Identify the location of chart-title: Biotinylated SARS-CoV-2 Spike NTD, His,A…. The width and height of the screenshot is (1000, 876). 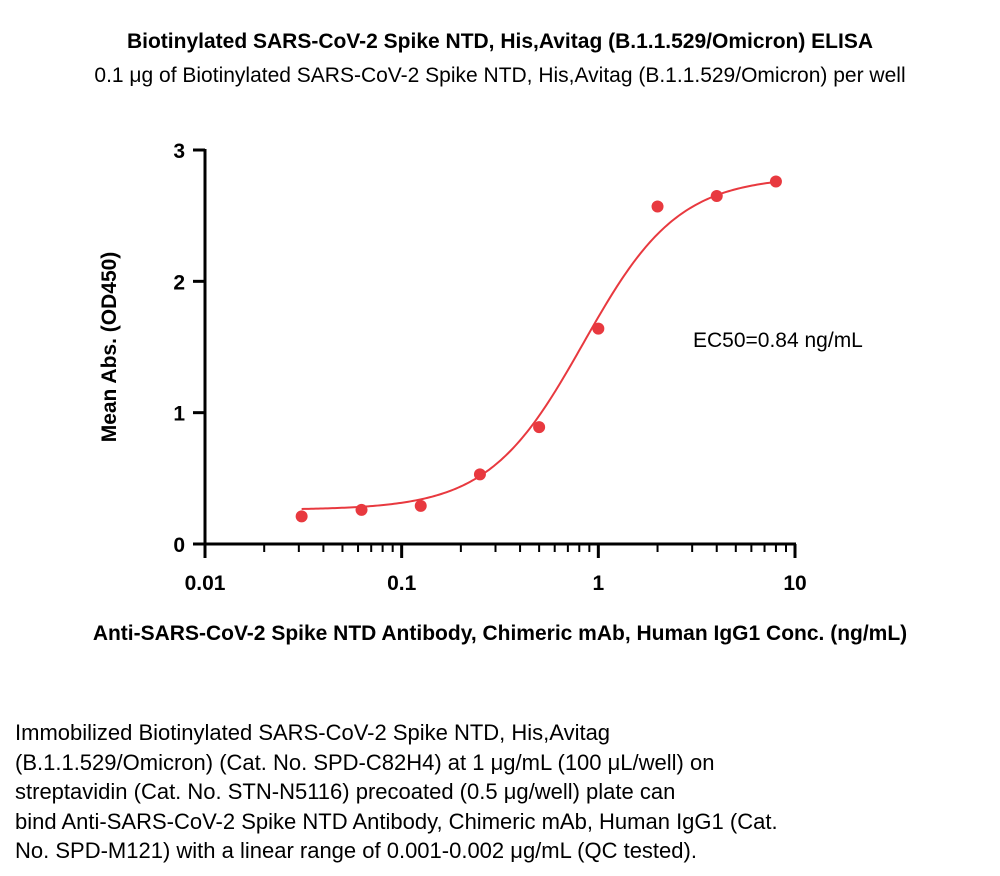
(500, 41).